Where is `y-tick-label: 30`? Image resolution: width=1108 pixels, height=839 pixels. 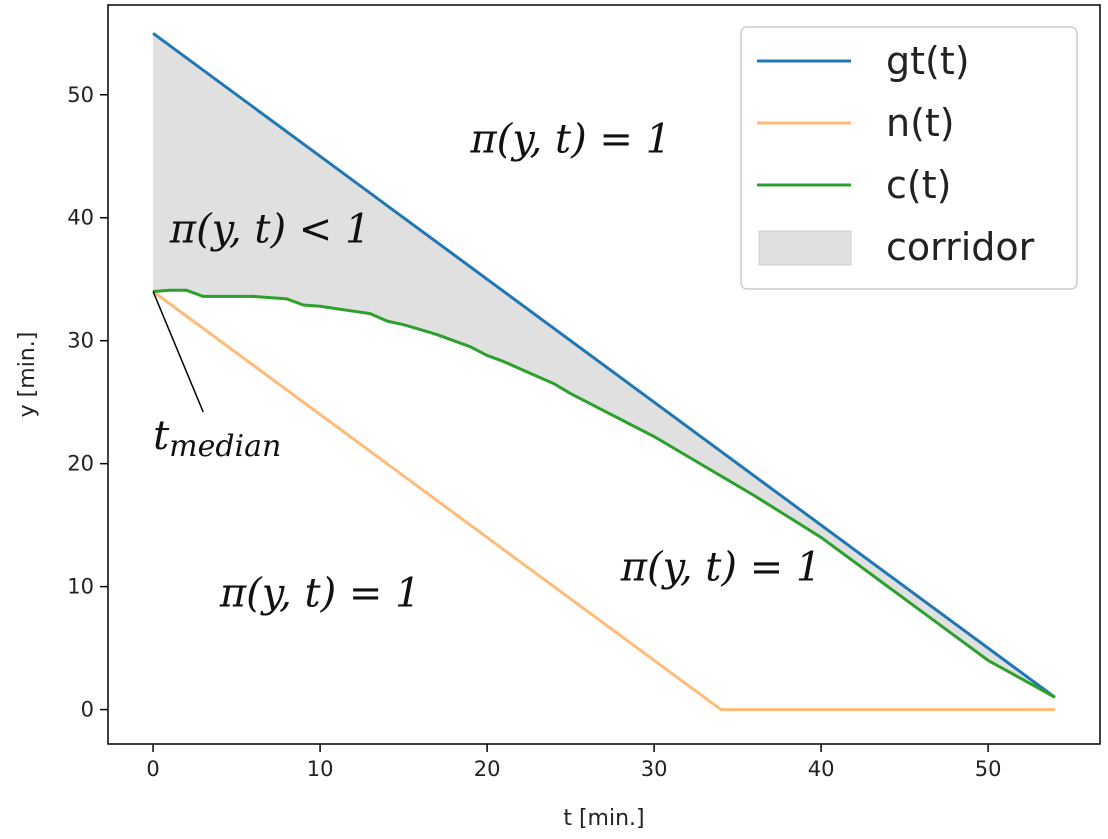
y-tick-label: 30 is located at coordinates (80, 341).